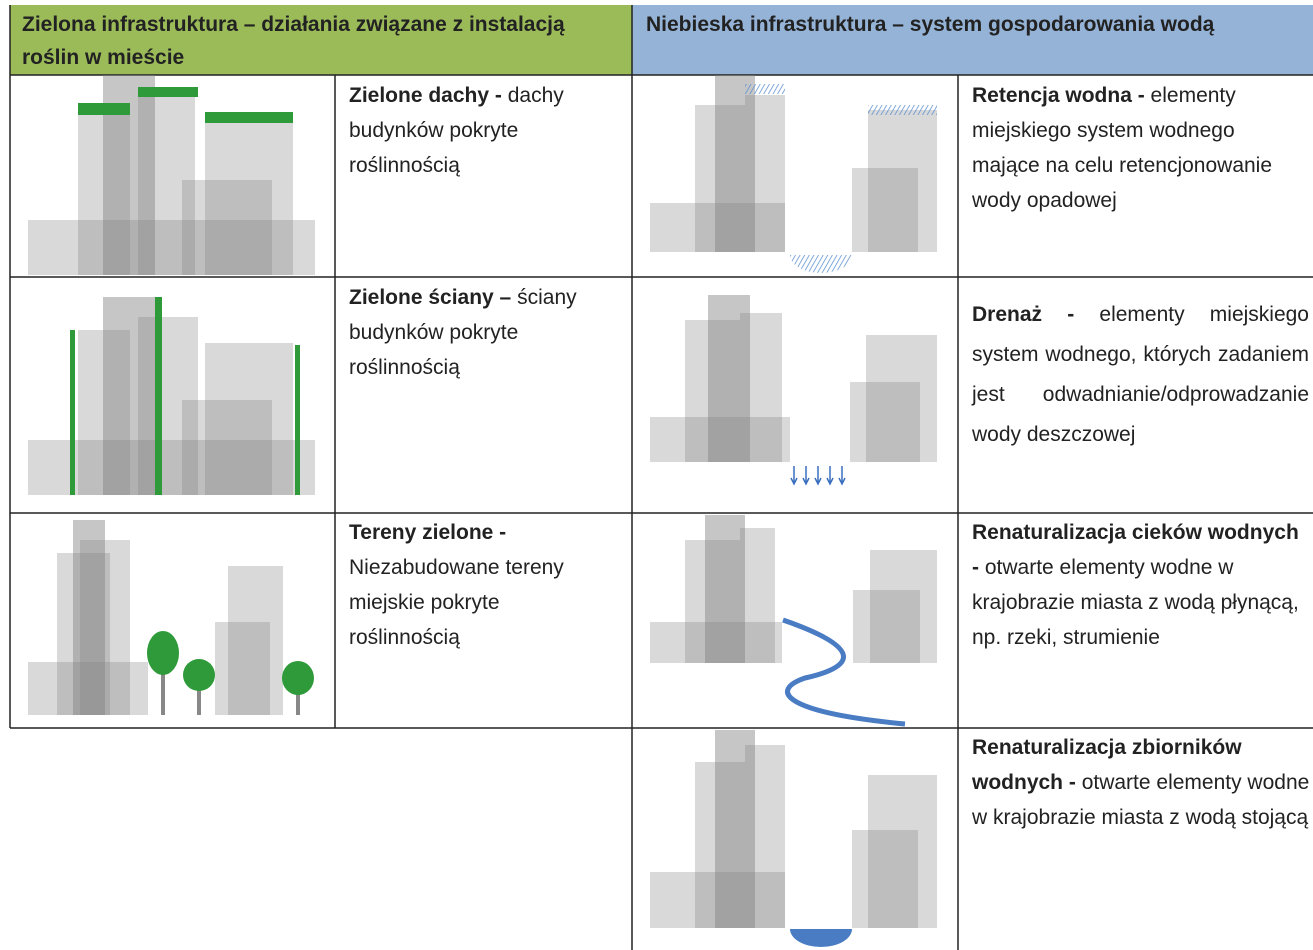 The height and width of the screenshot is (950, 1313). What do you see at coordinates (821, 938) in the screenshot?
I see `pond` at bounding box center [821, 938].